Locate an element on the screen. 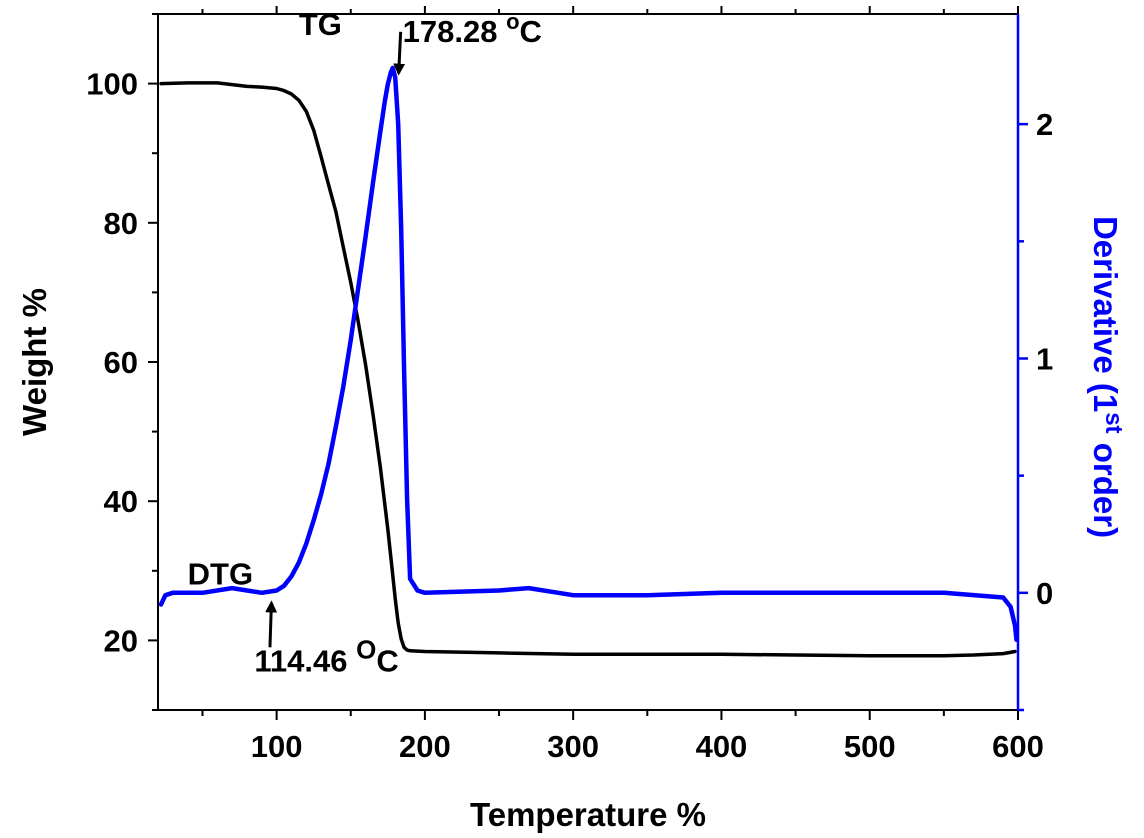  y-right-tick-label: 2 is located at coordinates (1044, 124).